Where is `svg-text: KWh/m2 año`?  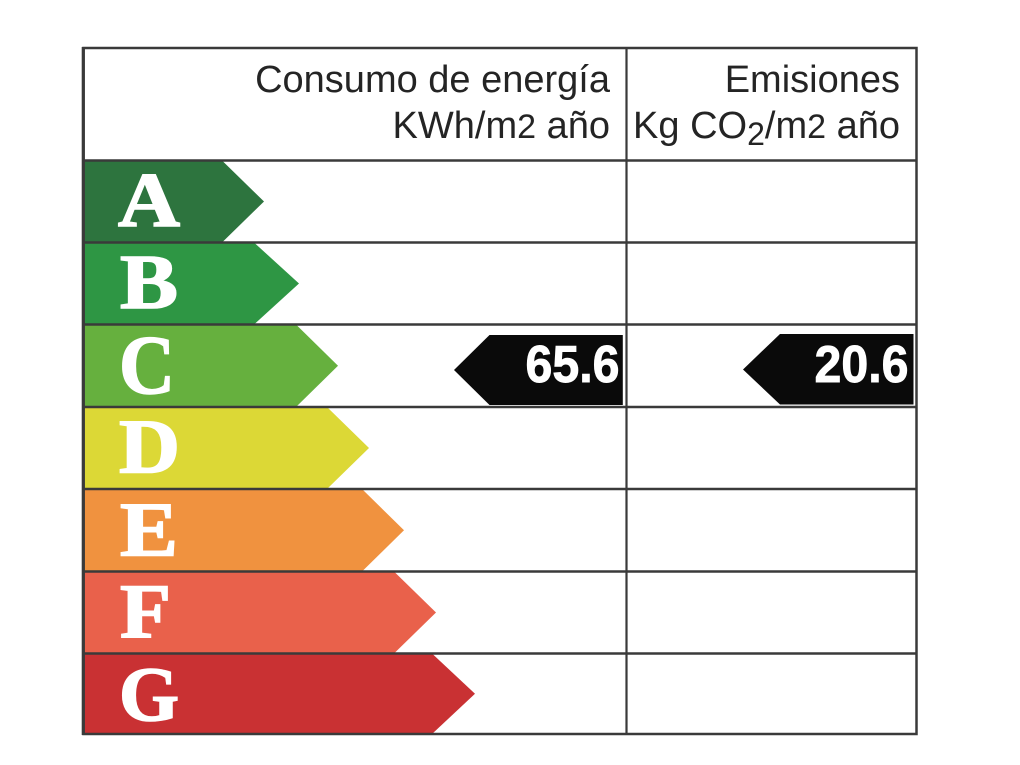 svg-text: KWh/m2 año is located at coordinates (501, 126).